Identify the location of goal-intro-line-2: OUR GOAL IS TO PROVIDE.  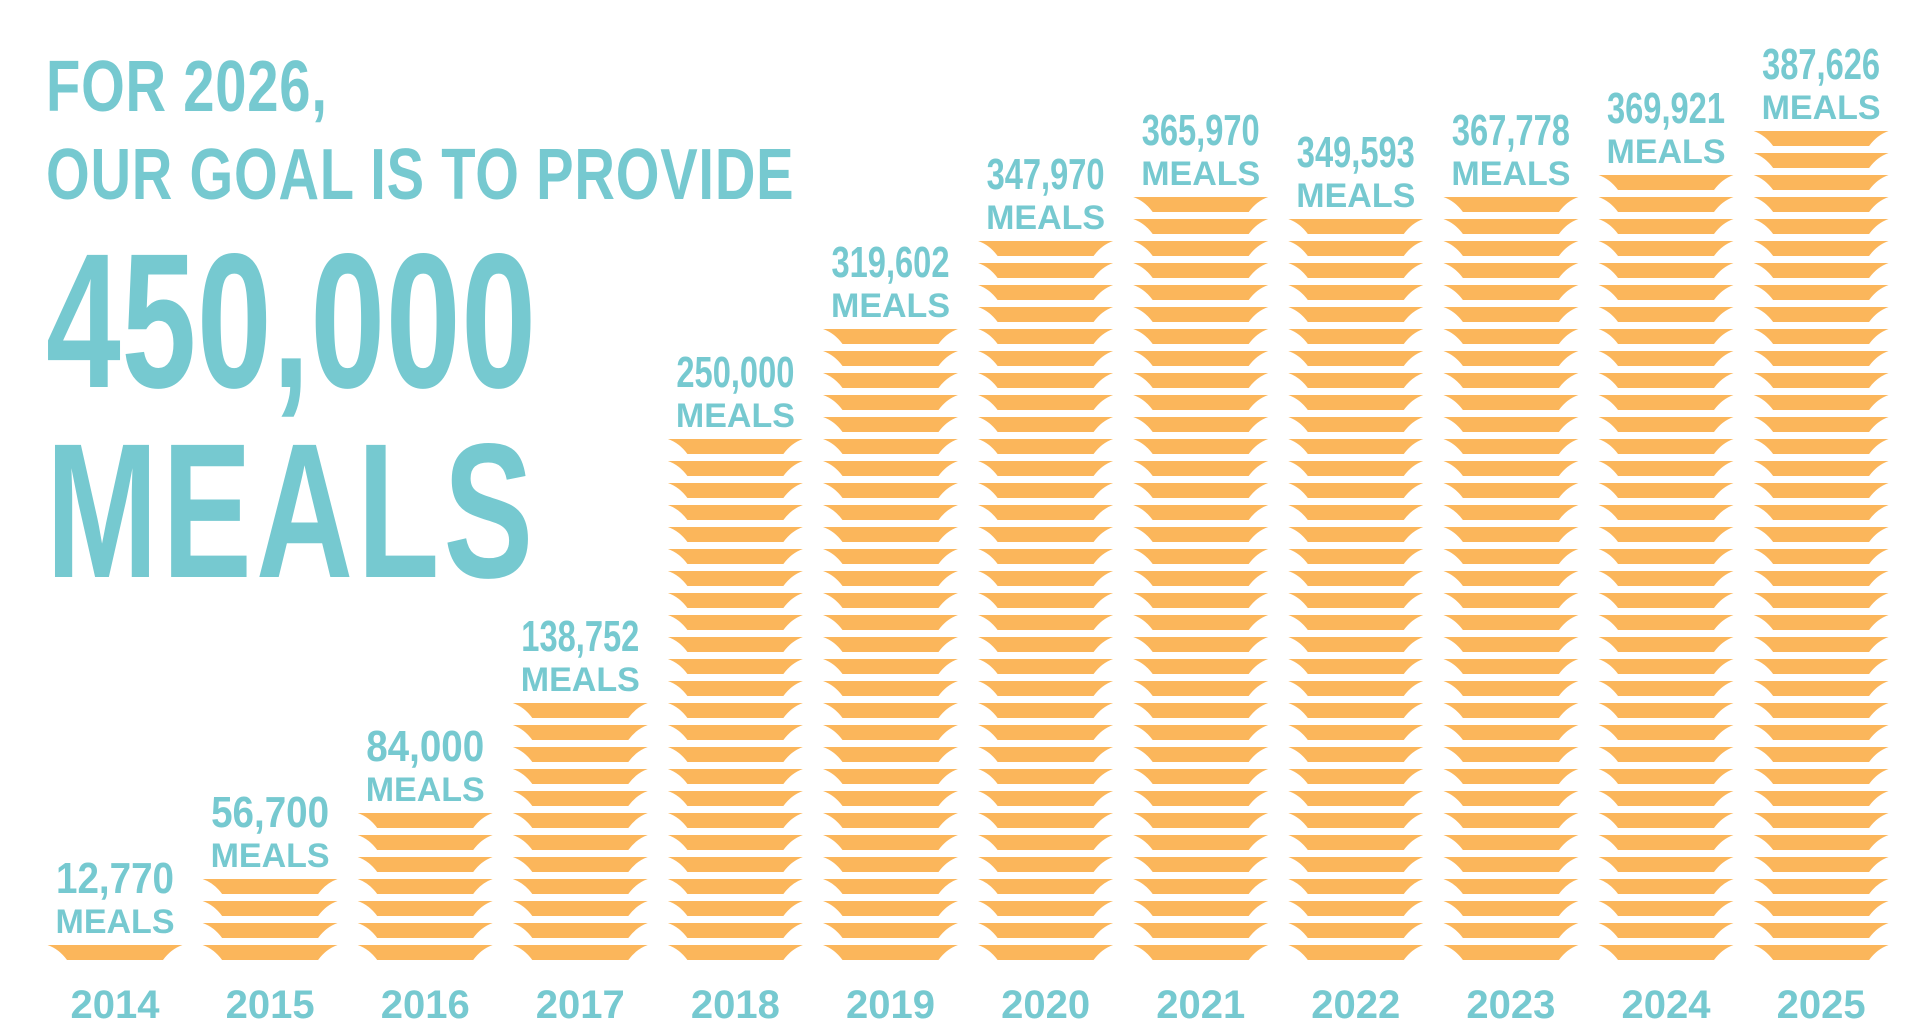
(420, 175).